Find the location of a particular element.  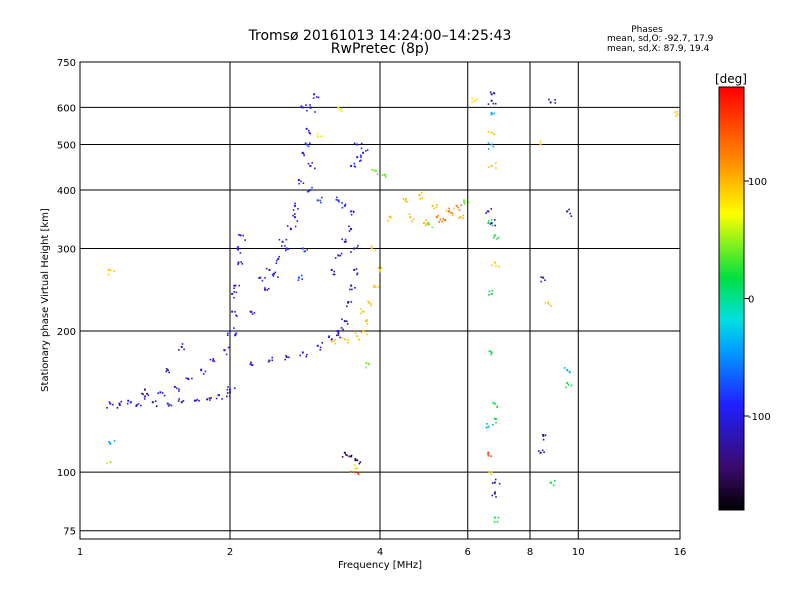

phases-o-stats: mean, sd,O: -92.7, 17.9 is located at coordinates (660, 39).